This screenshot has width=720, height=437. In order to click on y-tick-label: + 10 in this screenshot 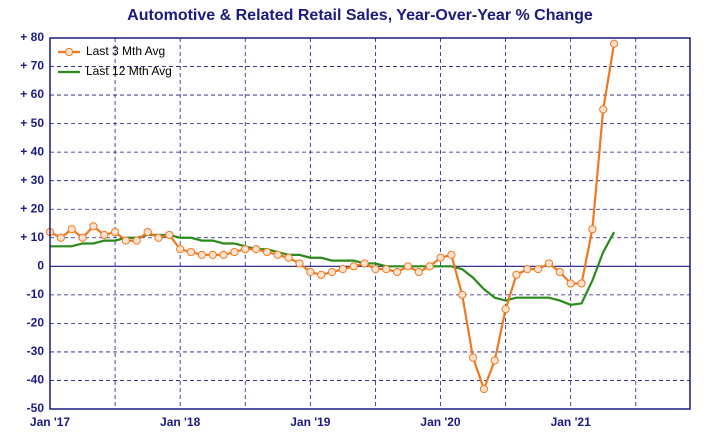, I will do `click(32, 237)`.